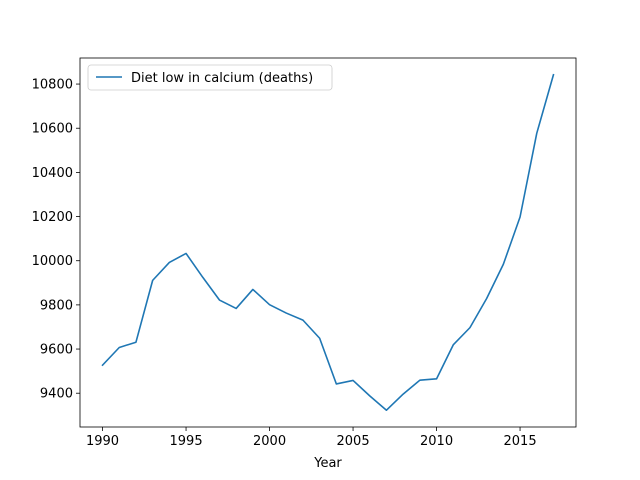 The width and height of the screenshot is (640, 480). Describe the element at coordinates (52, 261) in the screenshot. I see `y-tick-label: 10000` at that location.